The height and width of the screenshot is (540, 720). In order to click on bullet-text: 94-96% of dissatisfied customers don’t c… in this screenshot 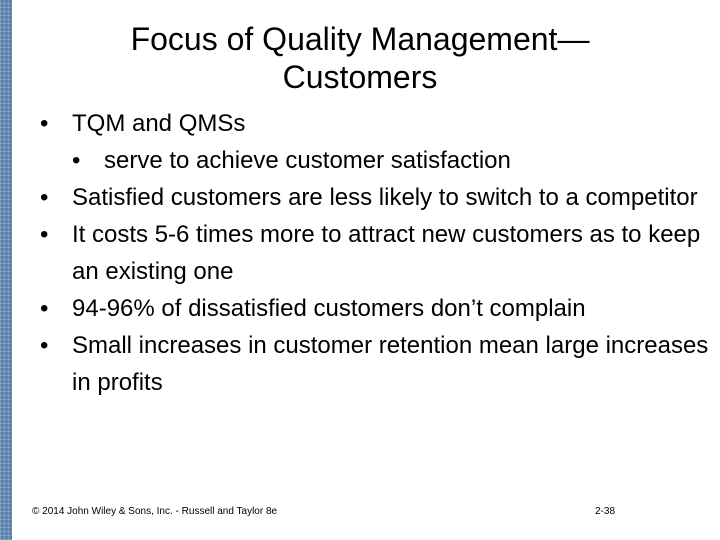, I will do `click(329, 308)`.